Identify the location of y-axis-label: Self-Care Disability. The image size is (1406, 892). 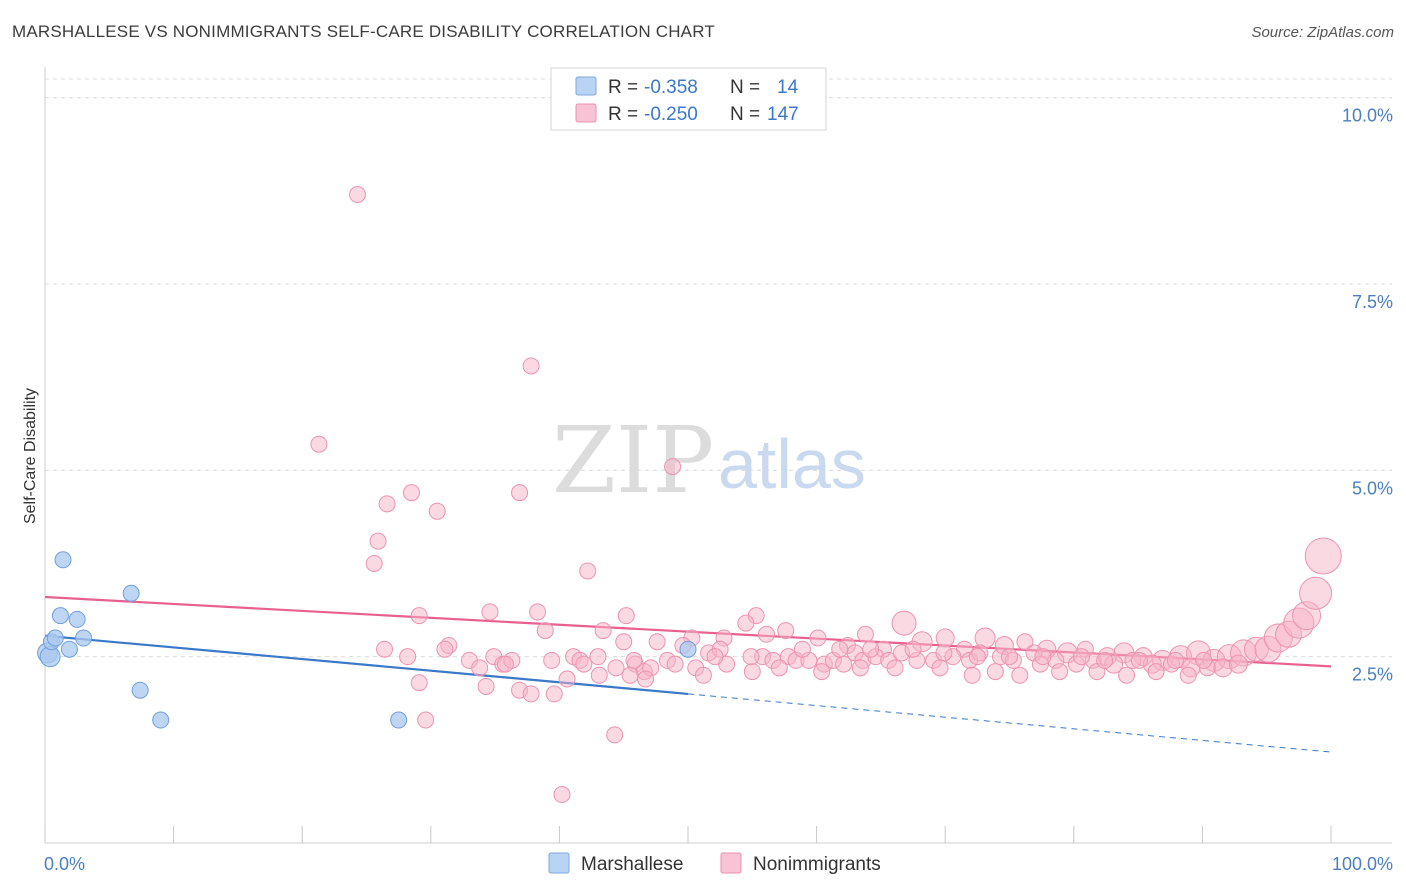
(30, 456).